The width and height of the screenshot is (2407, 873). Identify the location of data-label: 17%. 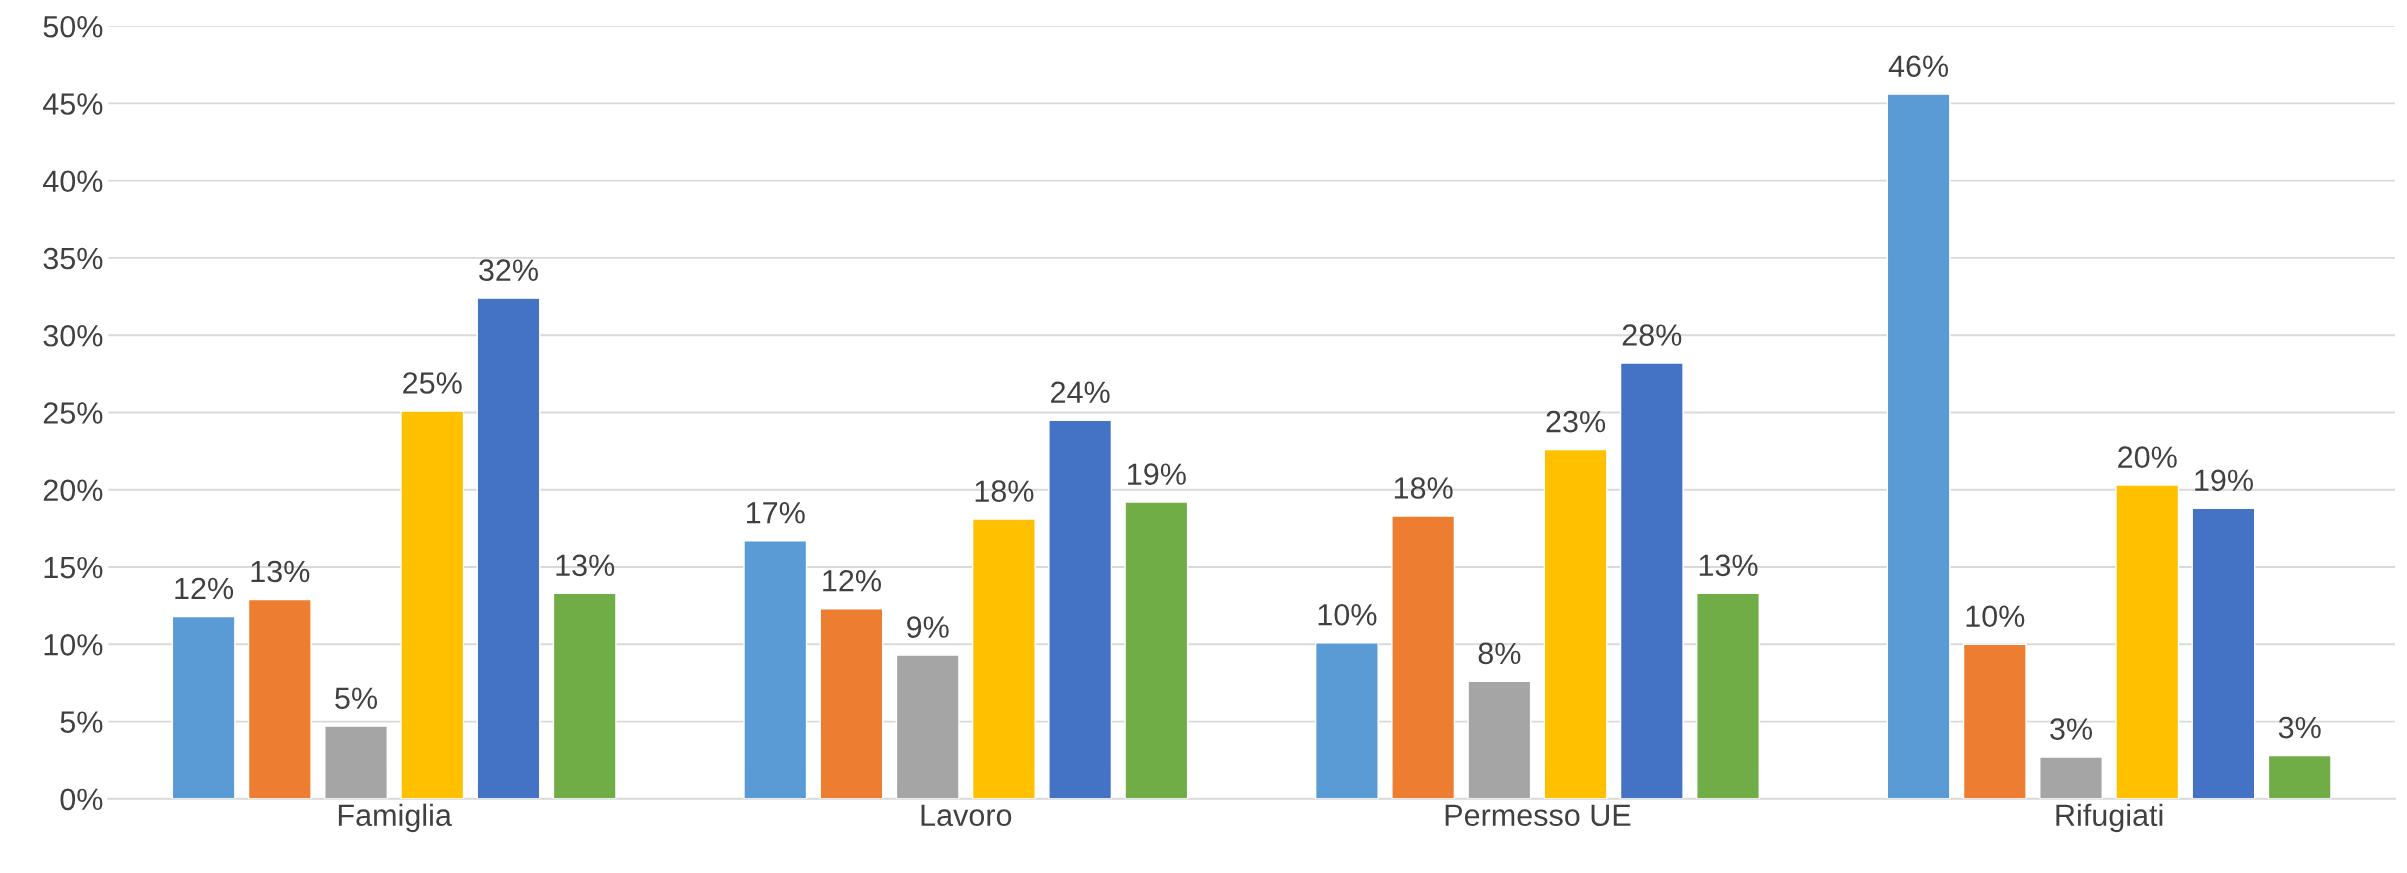
(776, 513).